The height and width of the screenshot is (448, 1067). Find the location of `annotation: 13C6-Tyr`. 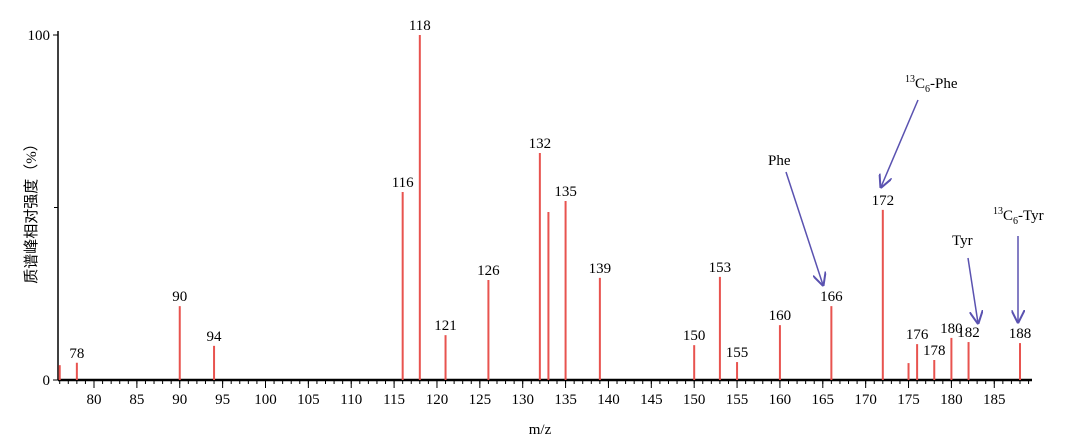

annotation: 13C6-Tyr is located at coordinates (1018, 216).